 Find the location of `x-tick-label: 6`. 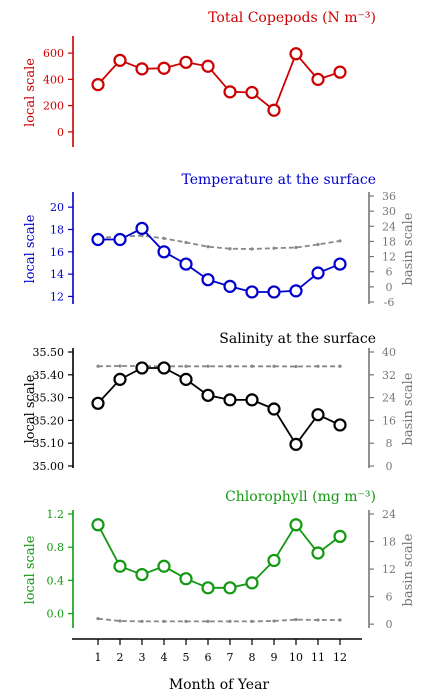

x-tick-label: 6 is located at coordinates (208, 657).